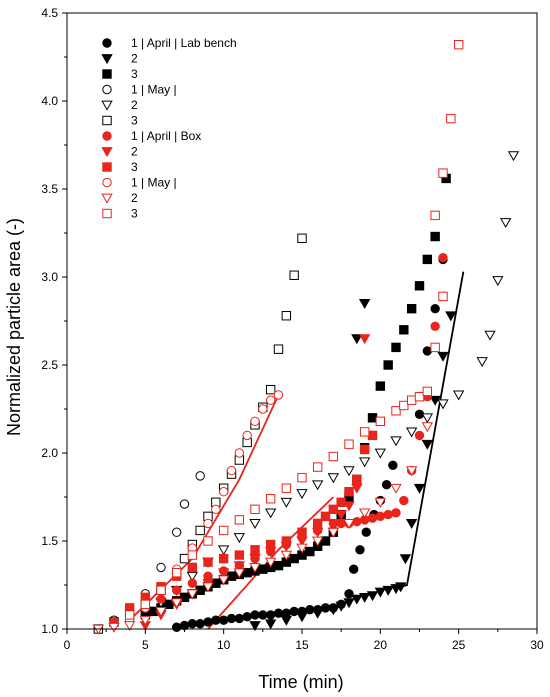 Image resolution: width=550 pixels, height=697 pixels. Describe the element at coordinates (49, 13) in the screenshot. I see `y-tick-label: 4.5` at that location.